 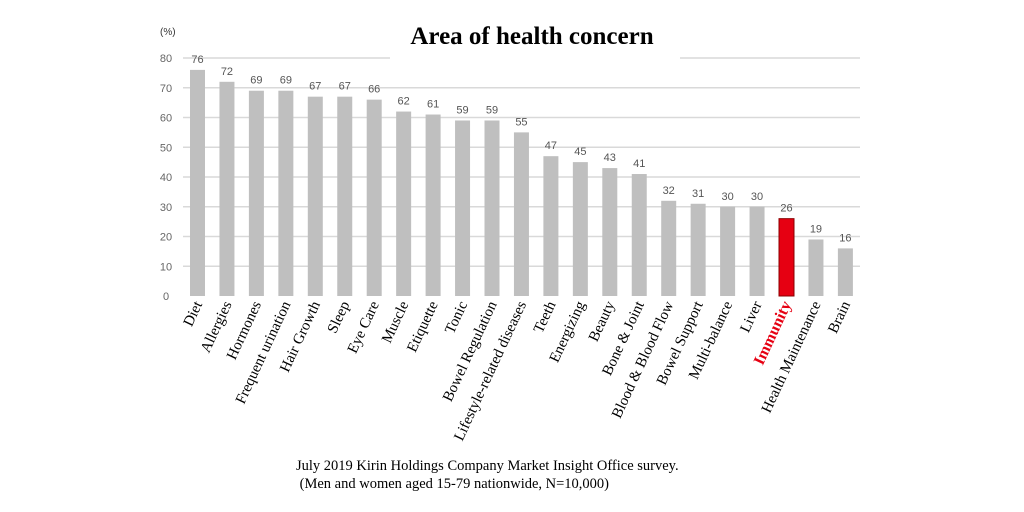 What do you see at coordinates (698, 194) in the screenshot?
I see `data-label: 31` at bounding box center [698, 194].